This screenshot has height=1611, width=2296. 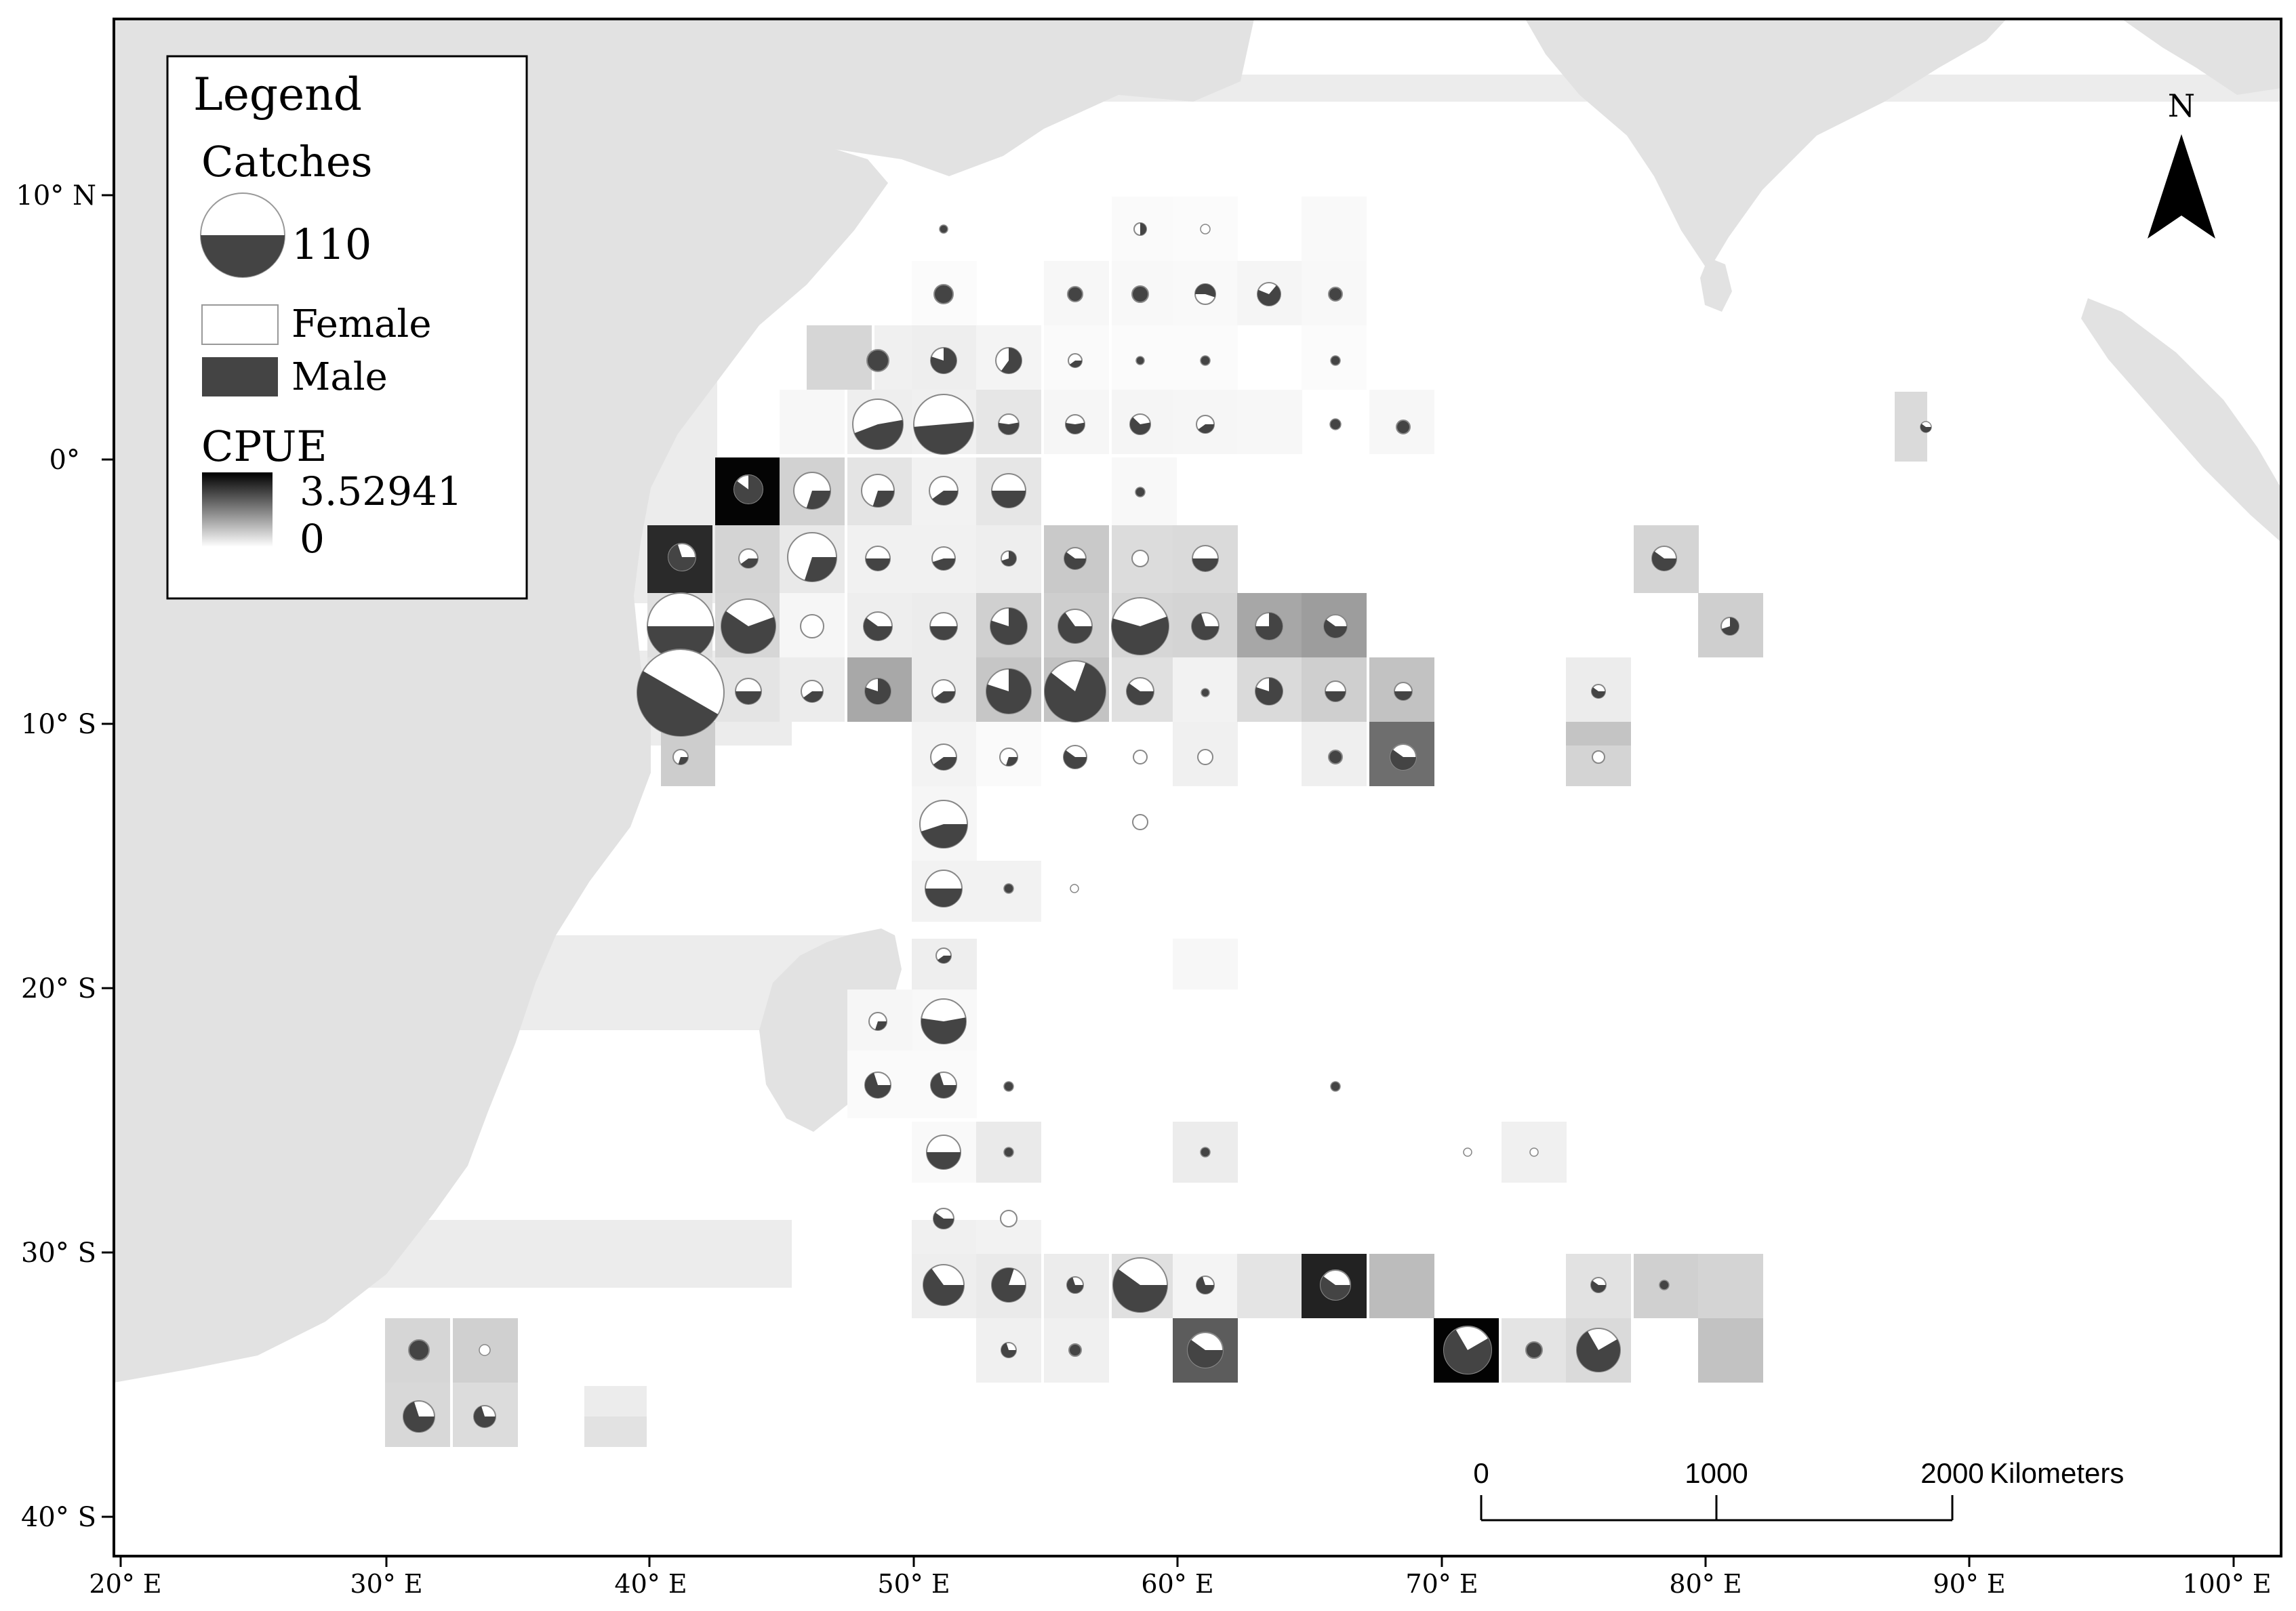 What do you see at coordinates (58, 1254) in the screenshot?
I see `lat-label-30s: 30° S` at bounding box center [58, 1254].